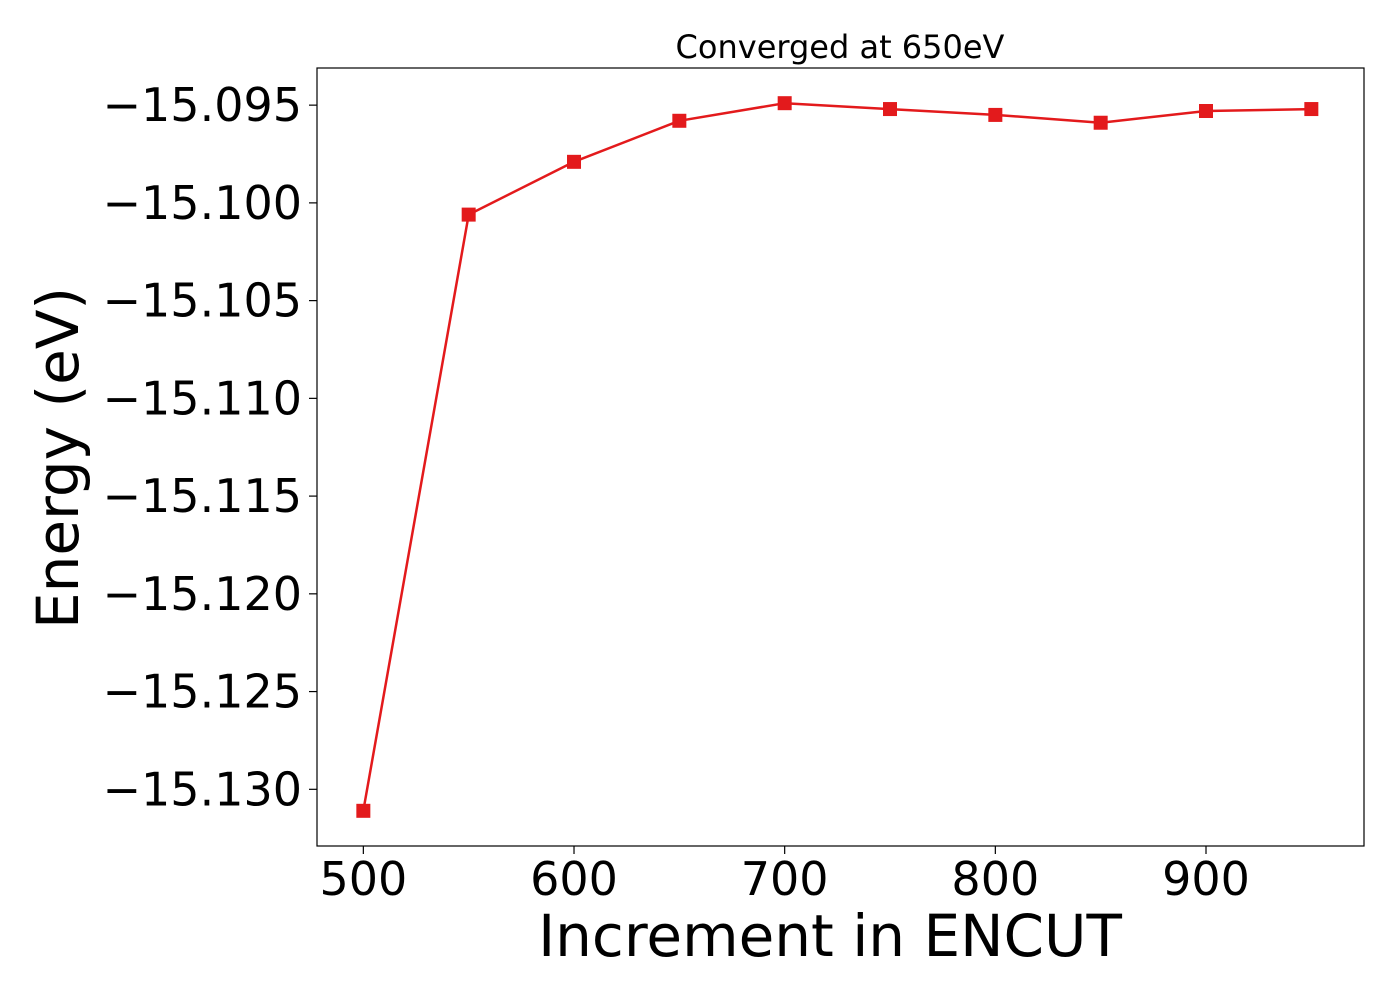  Describe the element at coordinates (840, 47) in the screenshot. I see `chart-title: Converged at 650eV` at that location.